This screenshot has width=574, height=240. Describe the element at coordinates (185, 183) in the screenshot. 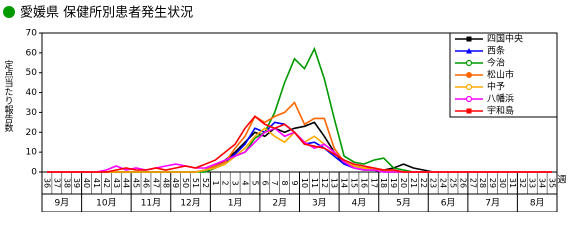

I see `x-tick-label: 50` at that location.